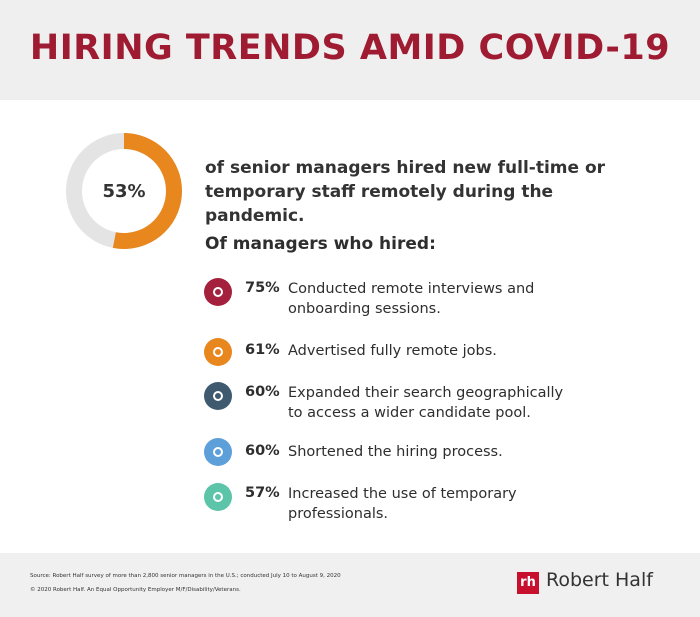  Describe the element at coordinates (392, 351) in the screenshot. I see `item-text: Advertised fully remote jobs.` at that location.